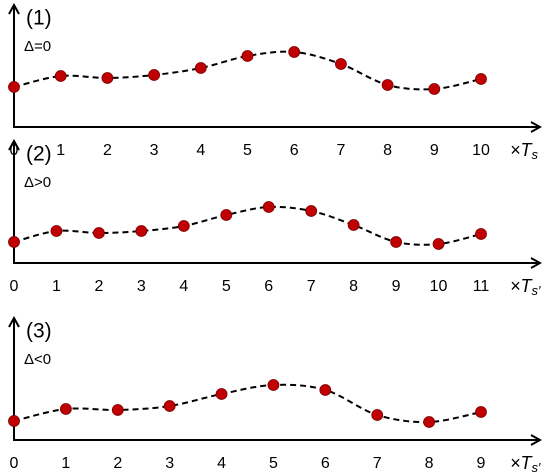 The height and width of the screenshot is (474, 550). What do you see at coordinates (39, 18) in the screenshot?
I see `panel-title: (1)` at bounding box center [39, 18].